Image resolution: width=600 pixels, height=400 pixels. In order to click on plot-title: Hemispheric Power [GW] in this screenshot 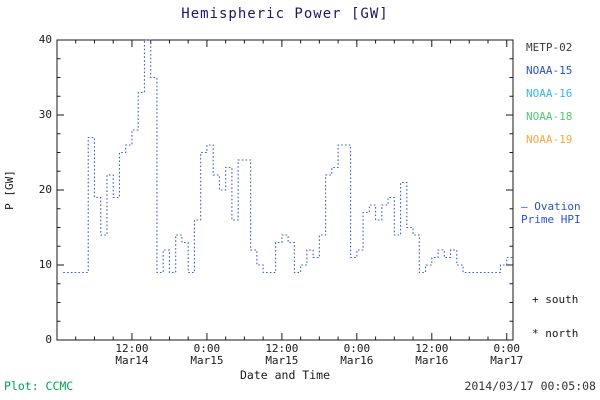, I will do `click(285, 14)`.